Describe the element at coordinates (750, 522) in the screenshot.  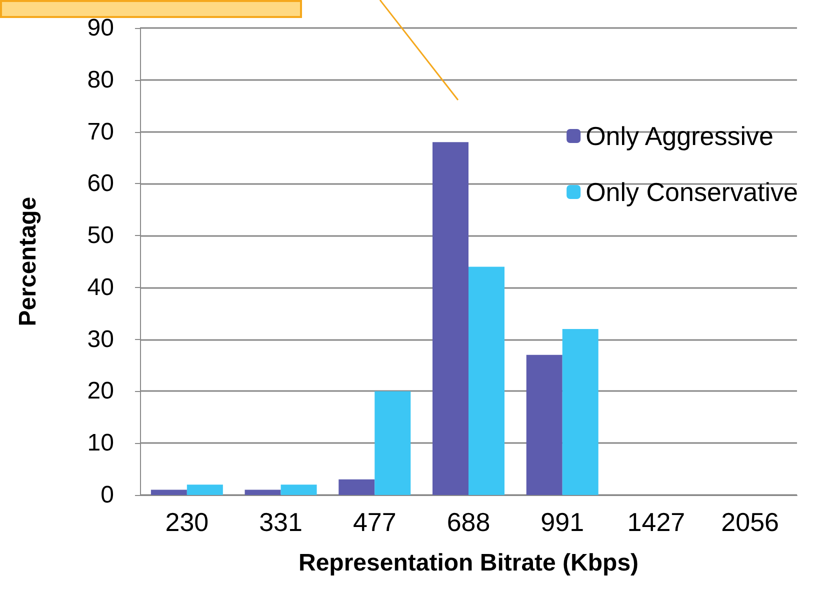
I see `x-tick-label: 2056` at that location.